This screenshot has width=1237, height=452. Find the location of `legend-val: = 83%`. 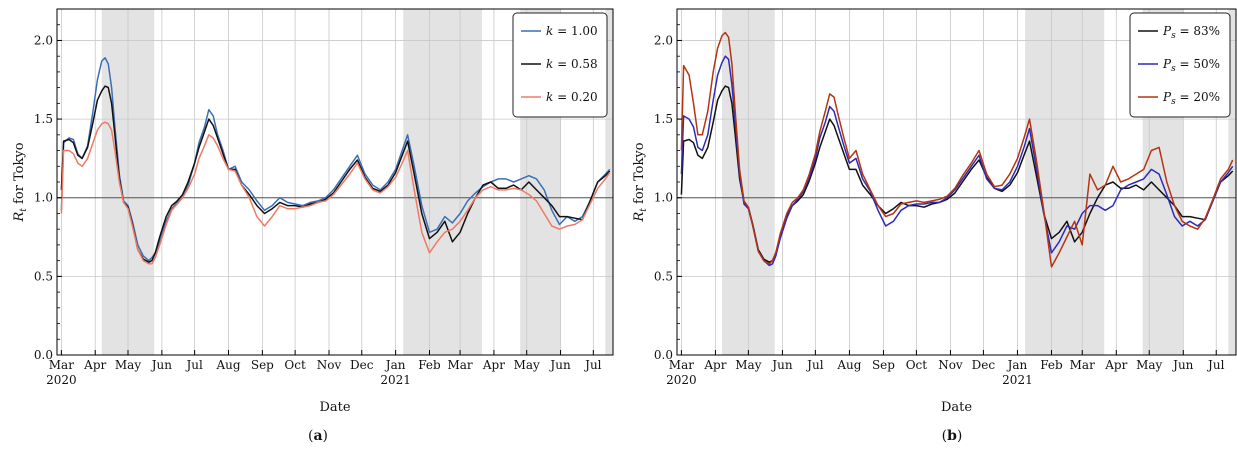

legend-val: = 83% is located at coordinates (1198, 31).